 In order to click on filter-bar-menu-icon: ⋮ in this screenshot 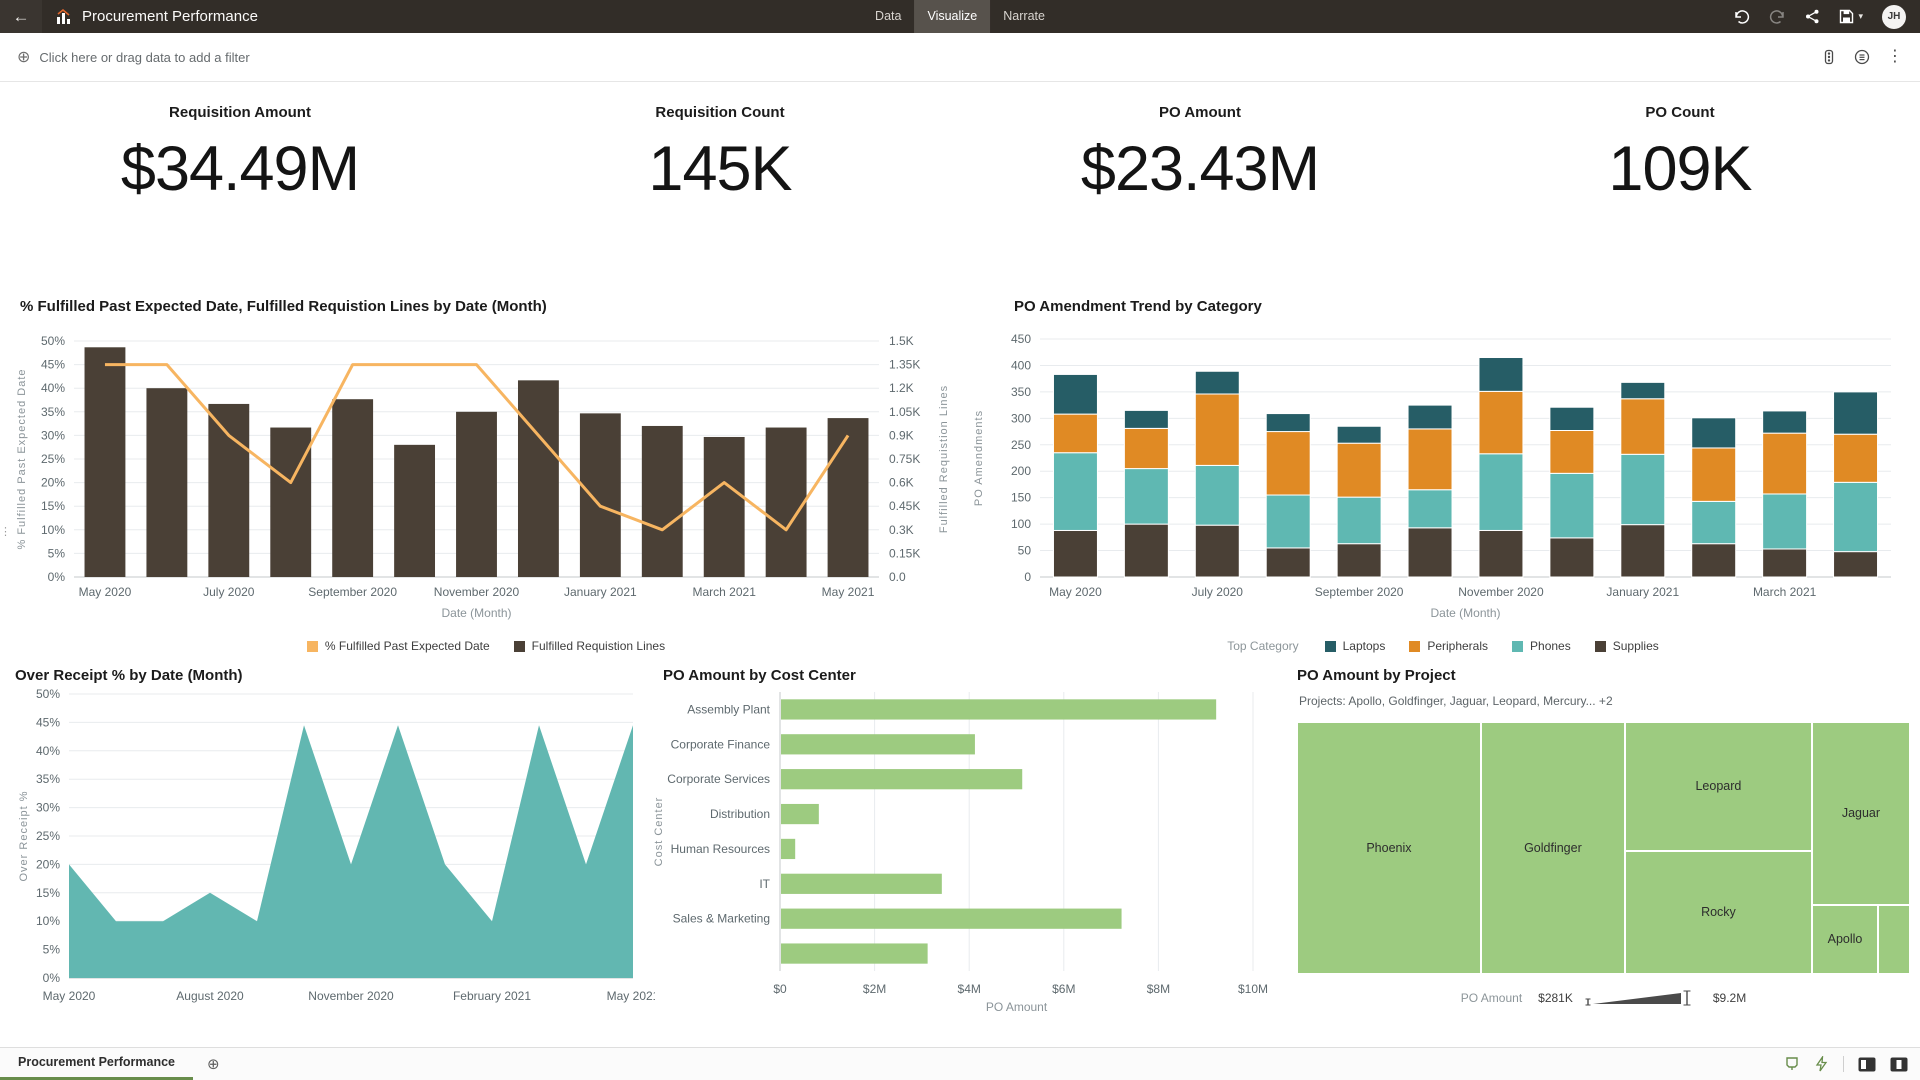, I will do `click(1895, 56)`.